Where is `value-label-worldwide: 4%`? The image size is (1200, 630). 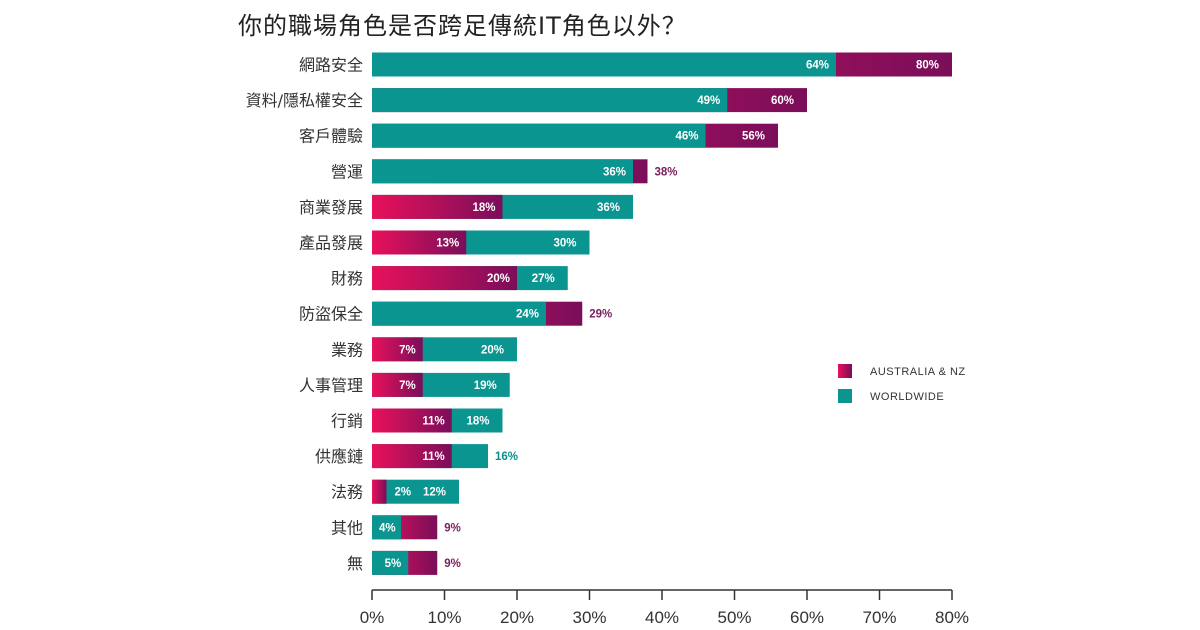
value-label-worldwide: 4% is located at coordinates (387, 528).